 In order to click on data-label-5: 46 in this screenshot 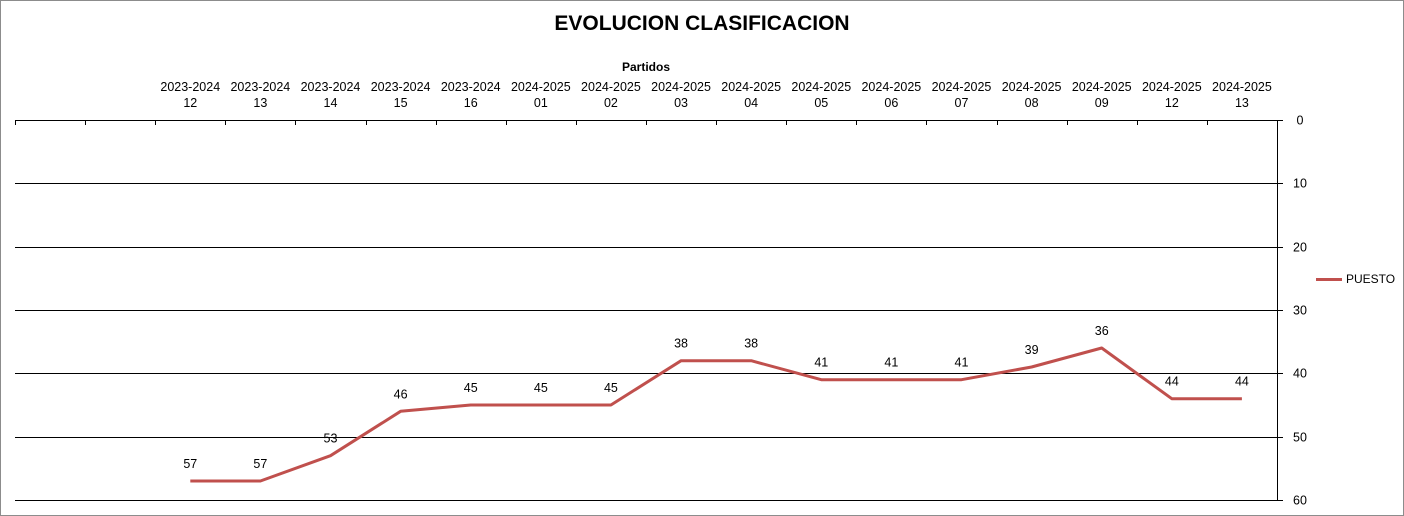, I will do `click(401, 394)`.